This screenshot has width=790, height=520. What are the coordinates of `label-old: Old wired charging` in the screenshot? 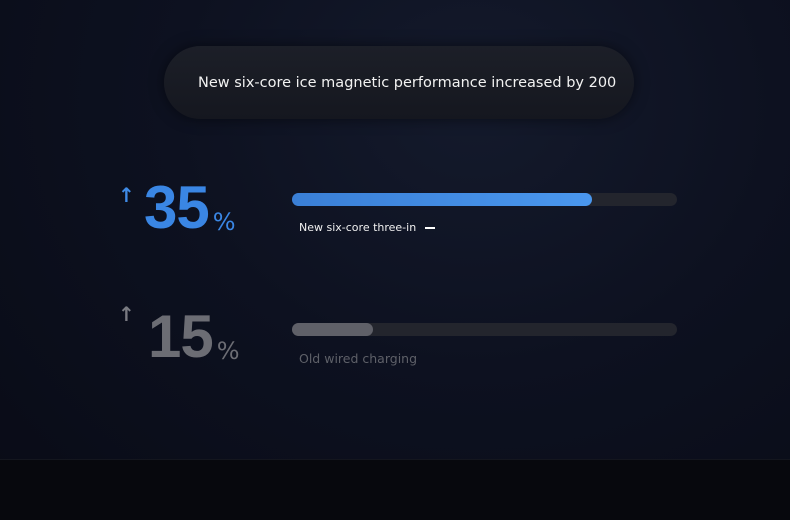 It's located at (358, 358).